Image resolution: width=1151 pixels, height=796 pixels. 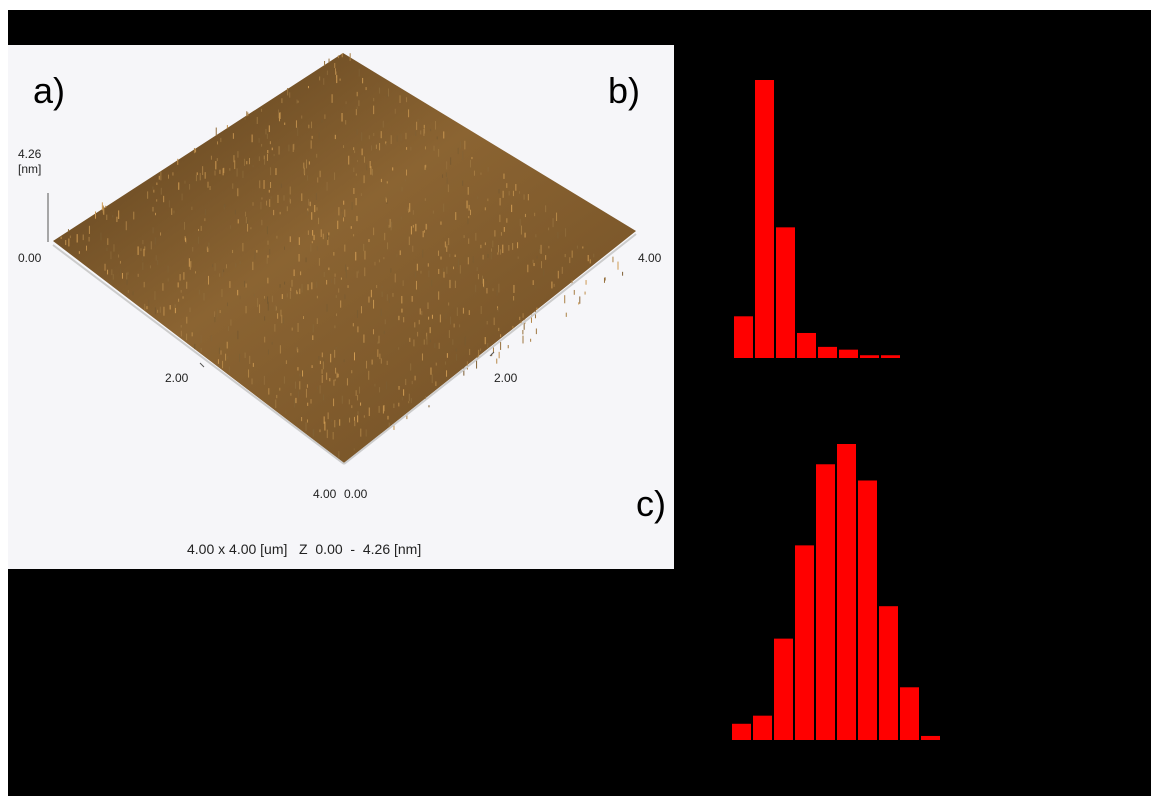 What do you see at coordinates (490, 349) in the screenshot?
I see `afm-right-axis` at bounding box center [490, 349].